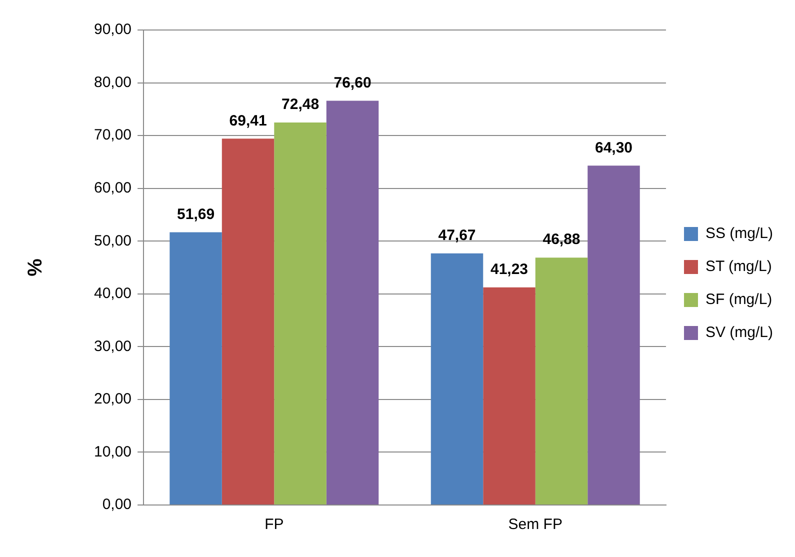 This screenshot has height=557, width=795. What do you see at coordinates (196, 214) in the screenshot?
I see `data-label: 51,69` at bounding box center [196, 214].